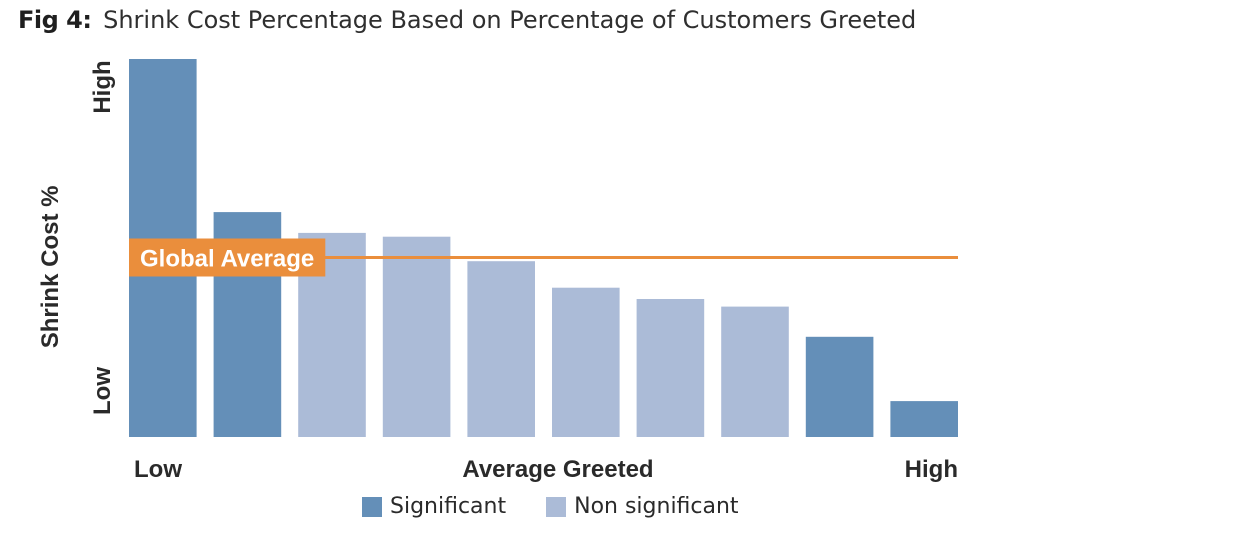  I want to click on global-average-label-box, so click(227, 257).